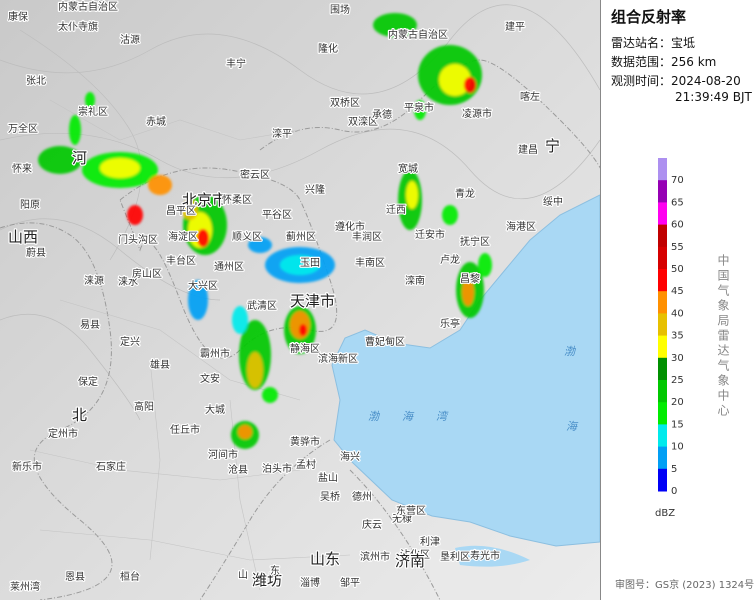 The height and width of the screenshot is (600, 756). Describe the element at coordinates (130, 576) in the screenshot. I see `place-label: 桓台` at that location.